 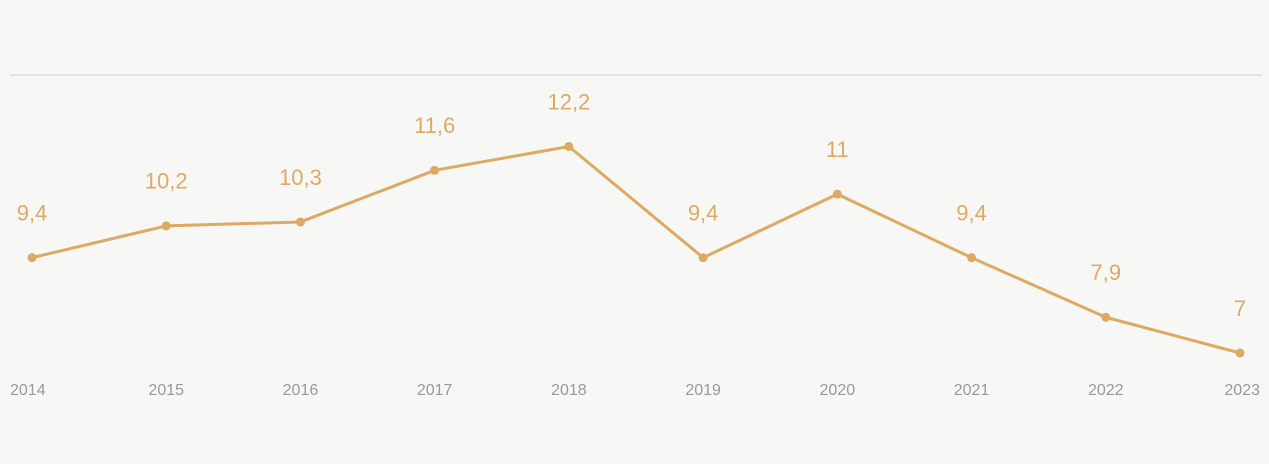 What do you see at coordinates (1106, 390) in the screenshot?
I see `x-tick-label: 2022` at bounding box center [1106, 390].